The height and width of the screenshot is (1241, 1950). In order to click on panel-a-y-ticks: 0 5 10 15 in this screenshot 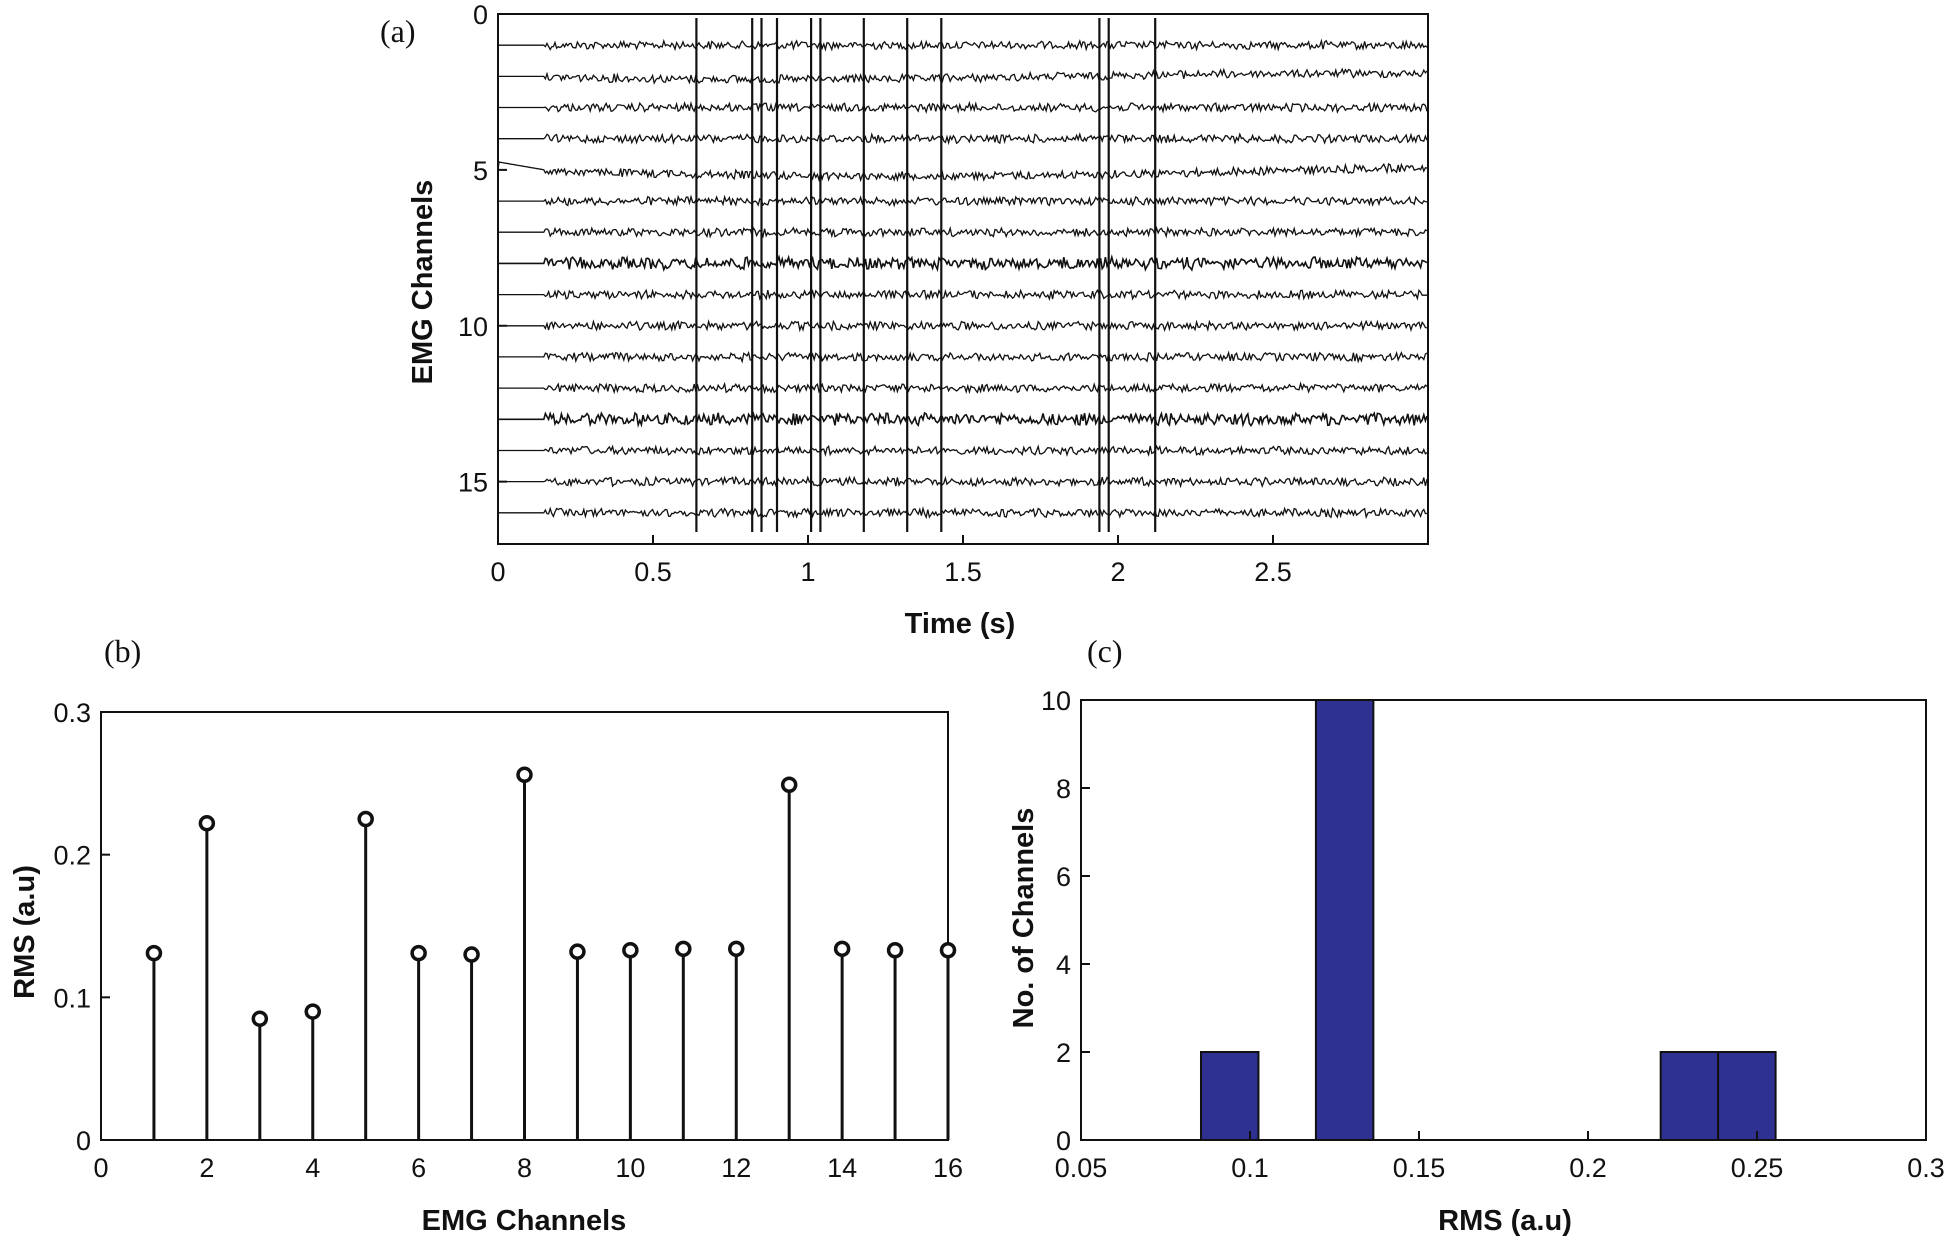, I will do `click(482, 249)`.